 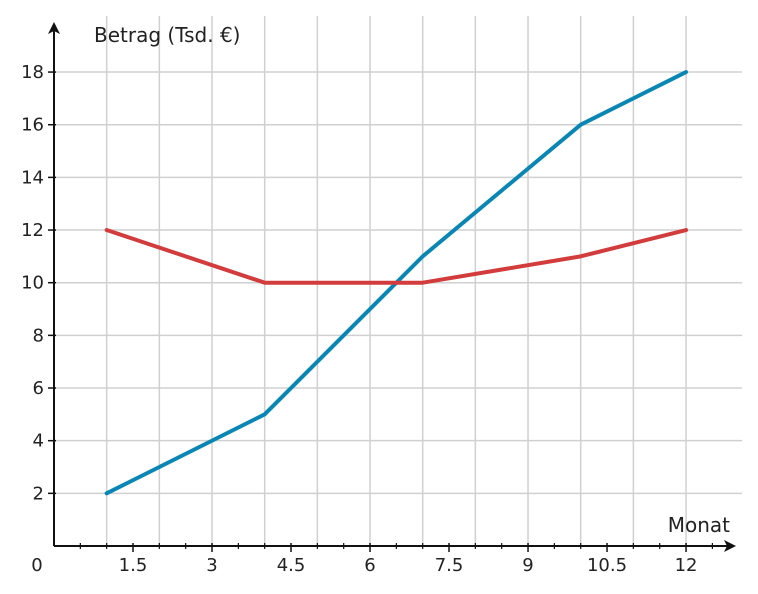 What do you see at coordinates (38, 388) in the screenshot?
I see `y-tick-label: 6` at bounding box center [38, 388].